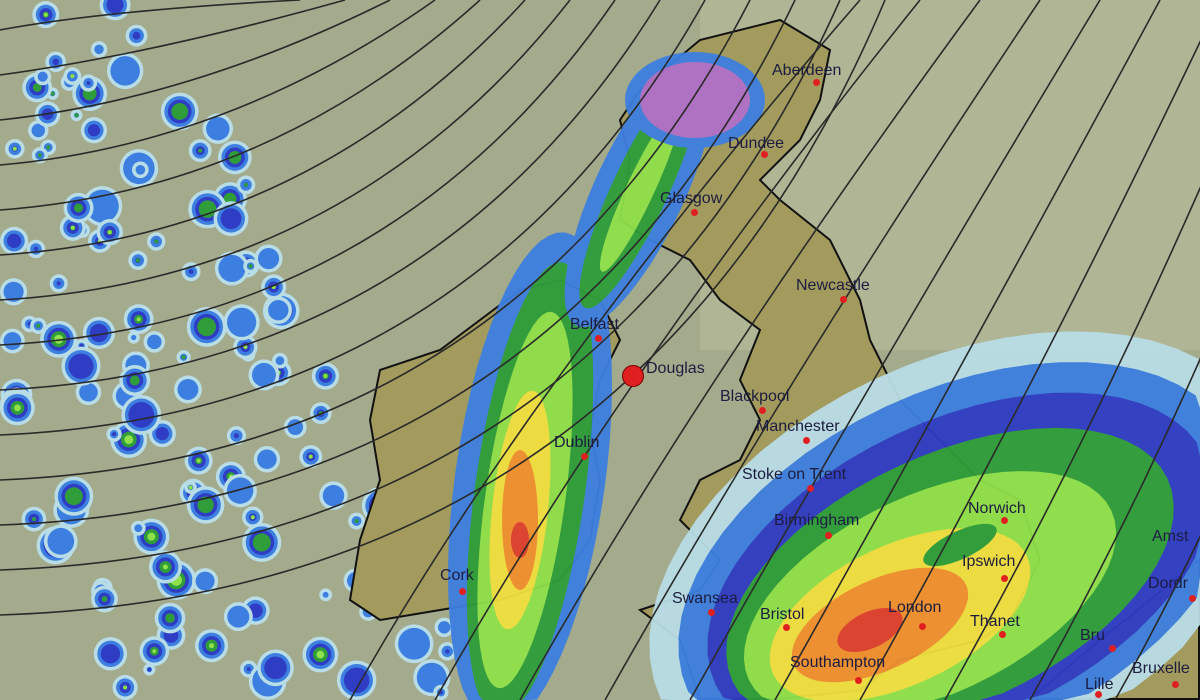 The image size is (1200, 700). Describe the element at coordinates (691, 198) in the screenshot. I see `city-label: Glasgow` at that location.